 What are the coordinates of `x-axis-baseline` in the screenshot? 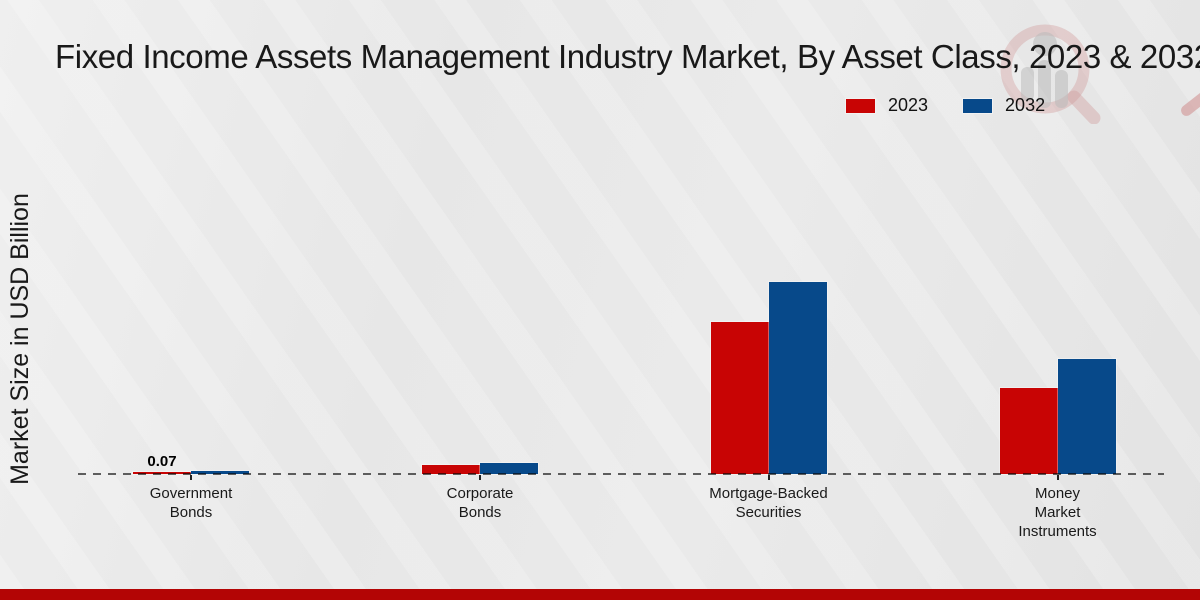 It's located at (621, 474).